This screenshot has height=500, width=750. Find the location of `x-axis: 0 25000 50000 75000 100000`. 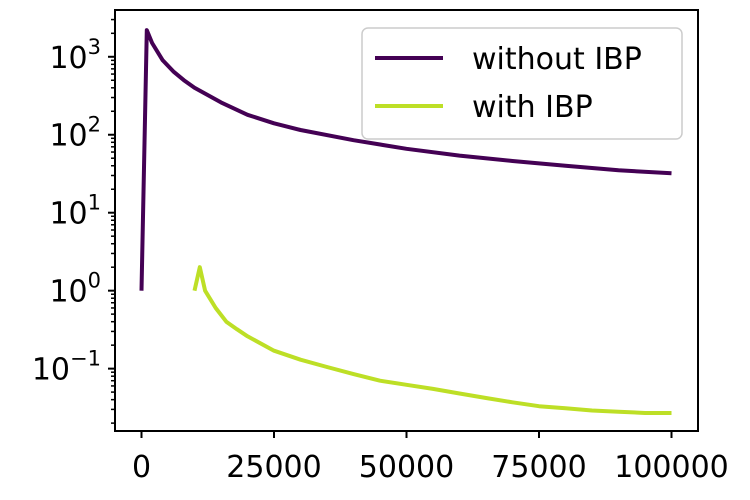

x-axis: 0 25000 50000 75000 100000 is located at coordinates (430, 458).